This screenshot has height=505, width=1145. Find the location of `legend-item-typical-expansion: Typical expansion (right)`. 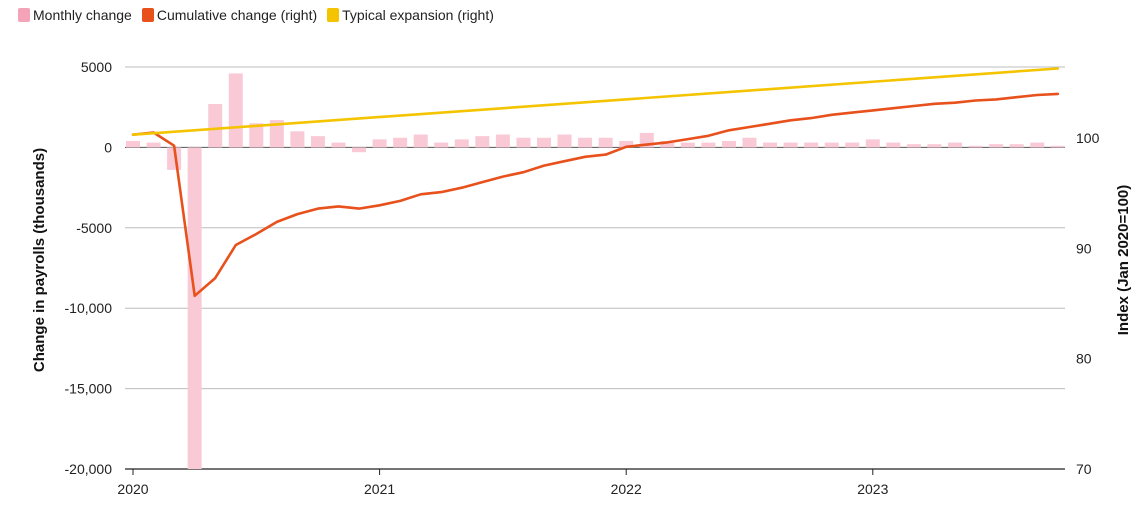

legend-item-typical-expansion: Typical expansion (right) is located at coordinates (410, 15).